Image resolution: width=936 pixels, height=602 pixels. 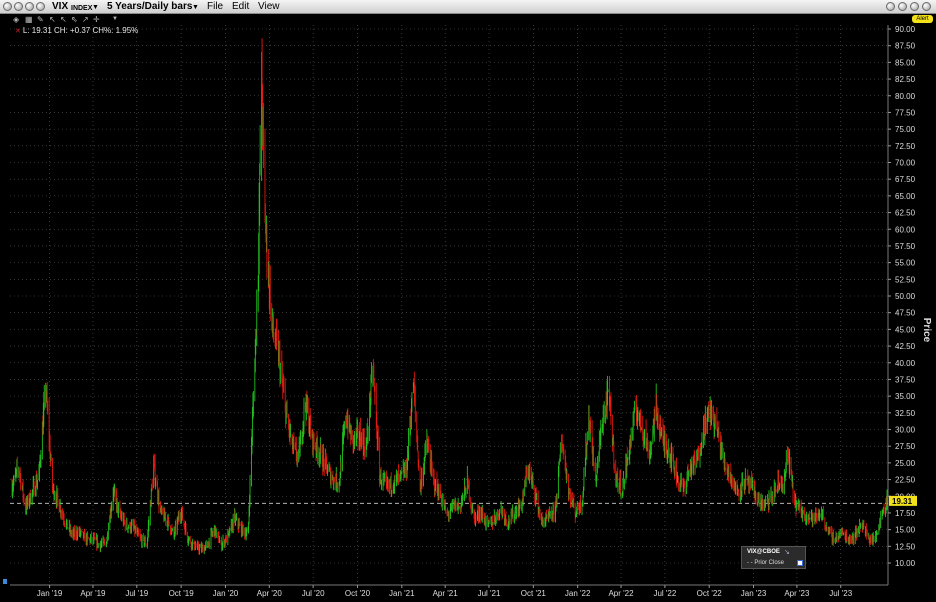 I want to click on y-tick-label: 40.00, so click(x=905, y=363).